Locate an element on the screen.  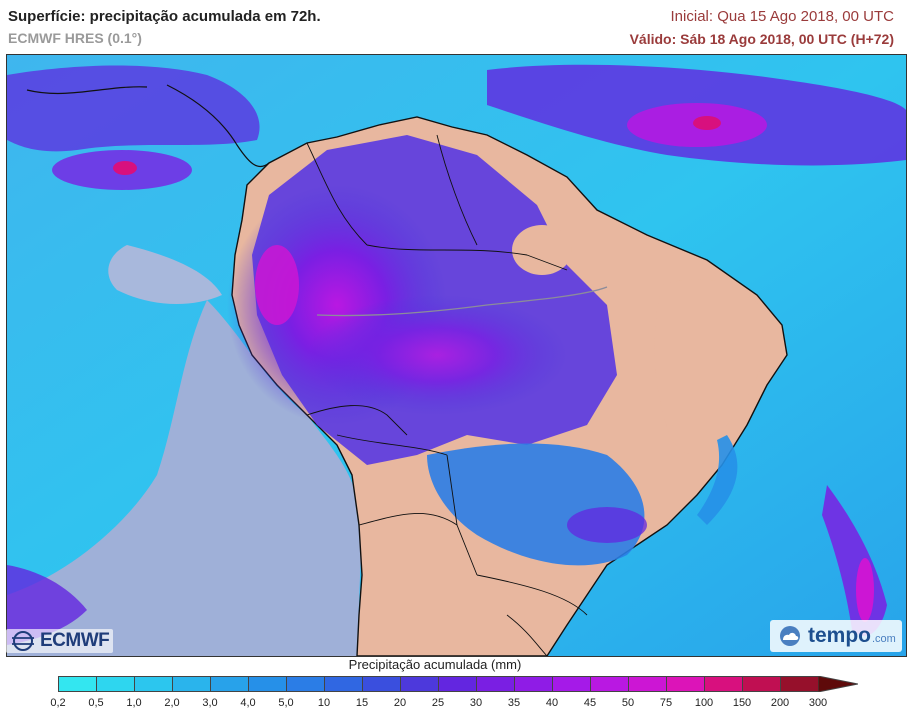
cloud-icon is located at coordinates (790, 636).